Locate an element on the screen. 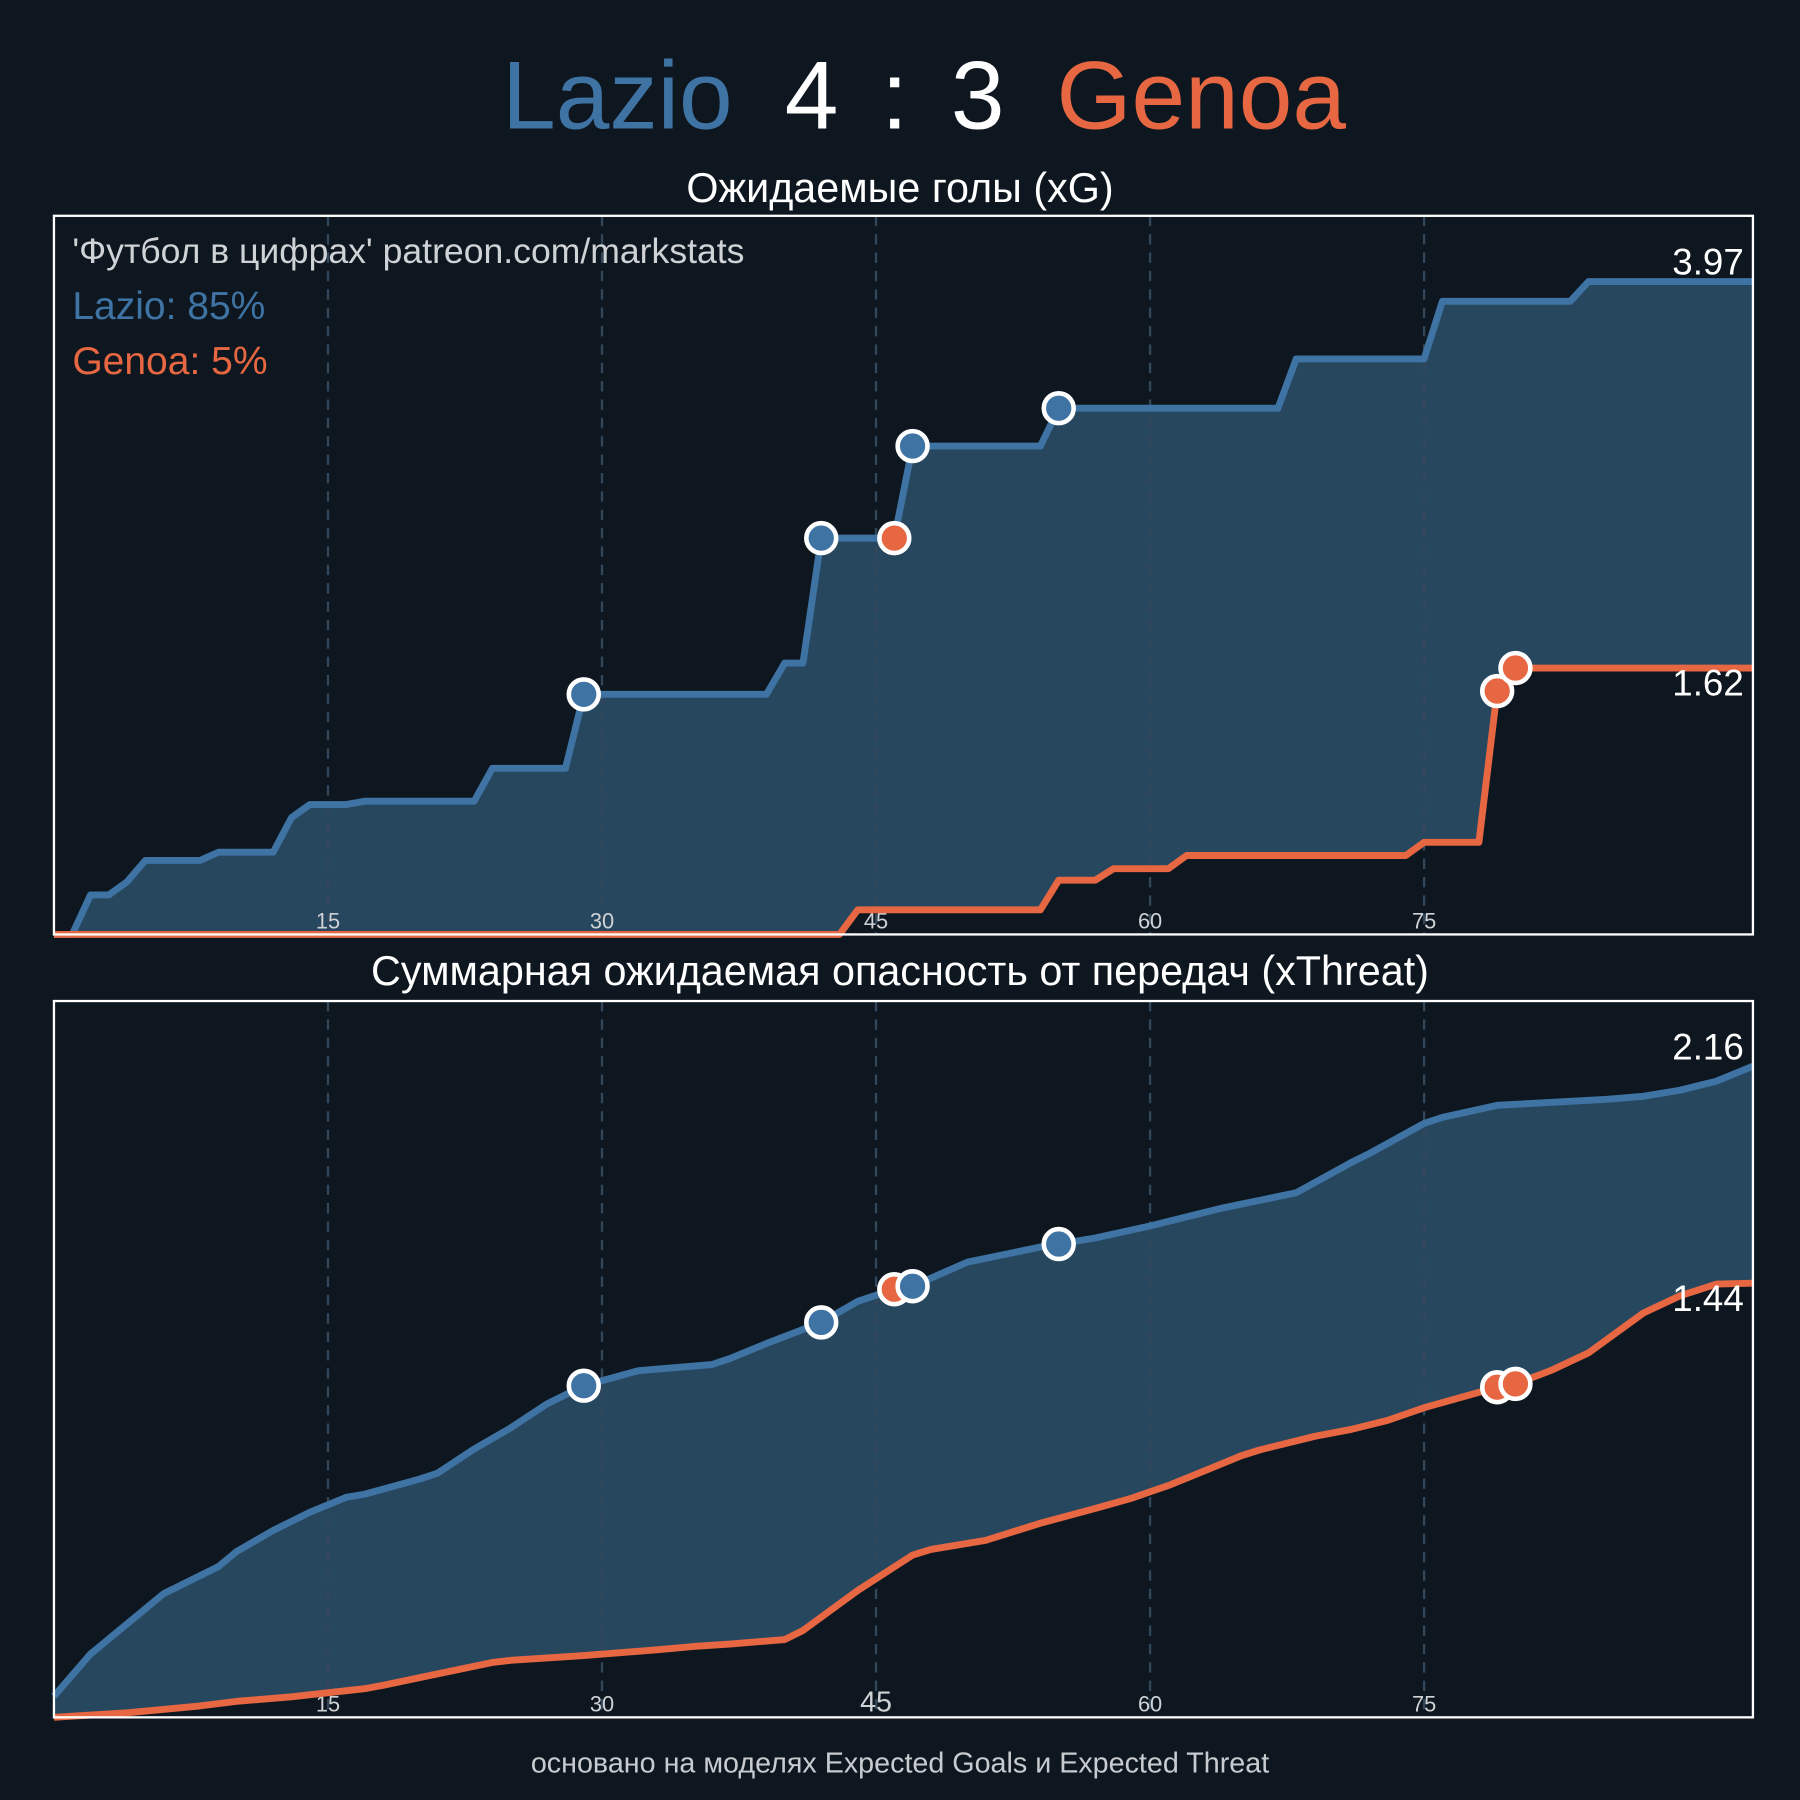 This screenshot has width=1800, height=1800. match-title: Lazio 4 : 3 Genoa is located at coordinates (924, 96).